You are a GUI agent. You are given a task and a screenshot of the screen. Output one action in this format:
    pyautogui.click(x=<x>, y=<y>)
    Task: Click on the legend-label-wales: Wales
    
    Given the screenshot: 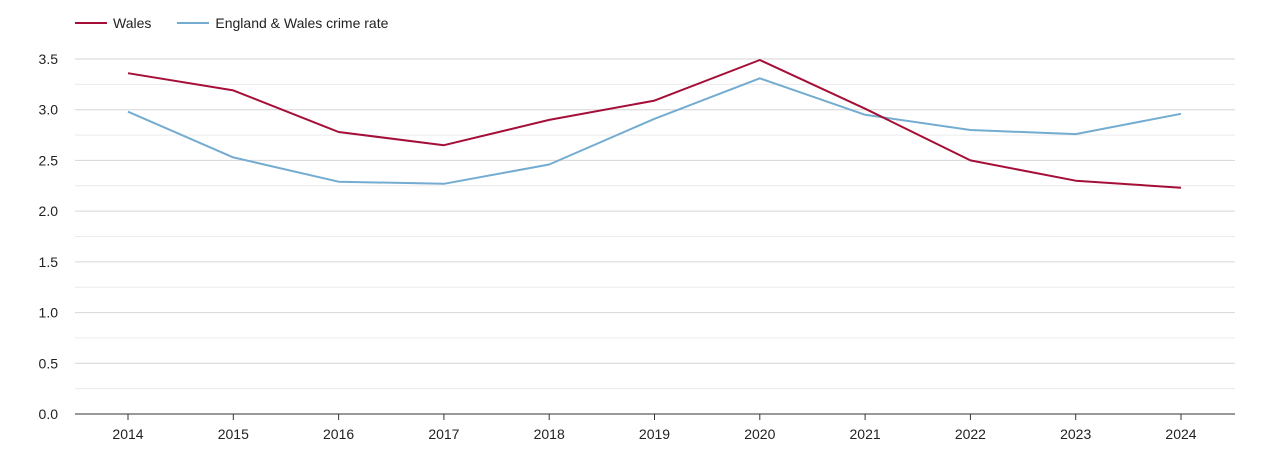 What is the action you would take?
    pyautogui.click(x=132, y=23)
    